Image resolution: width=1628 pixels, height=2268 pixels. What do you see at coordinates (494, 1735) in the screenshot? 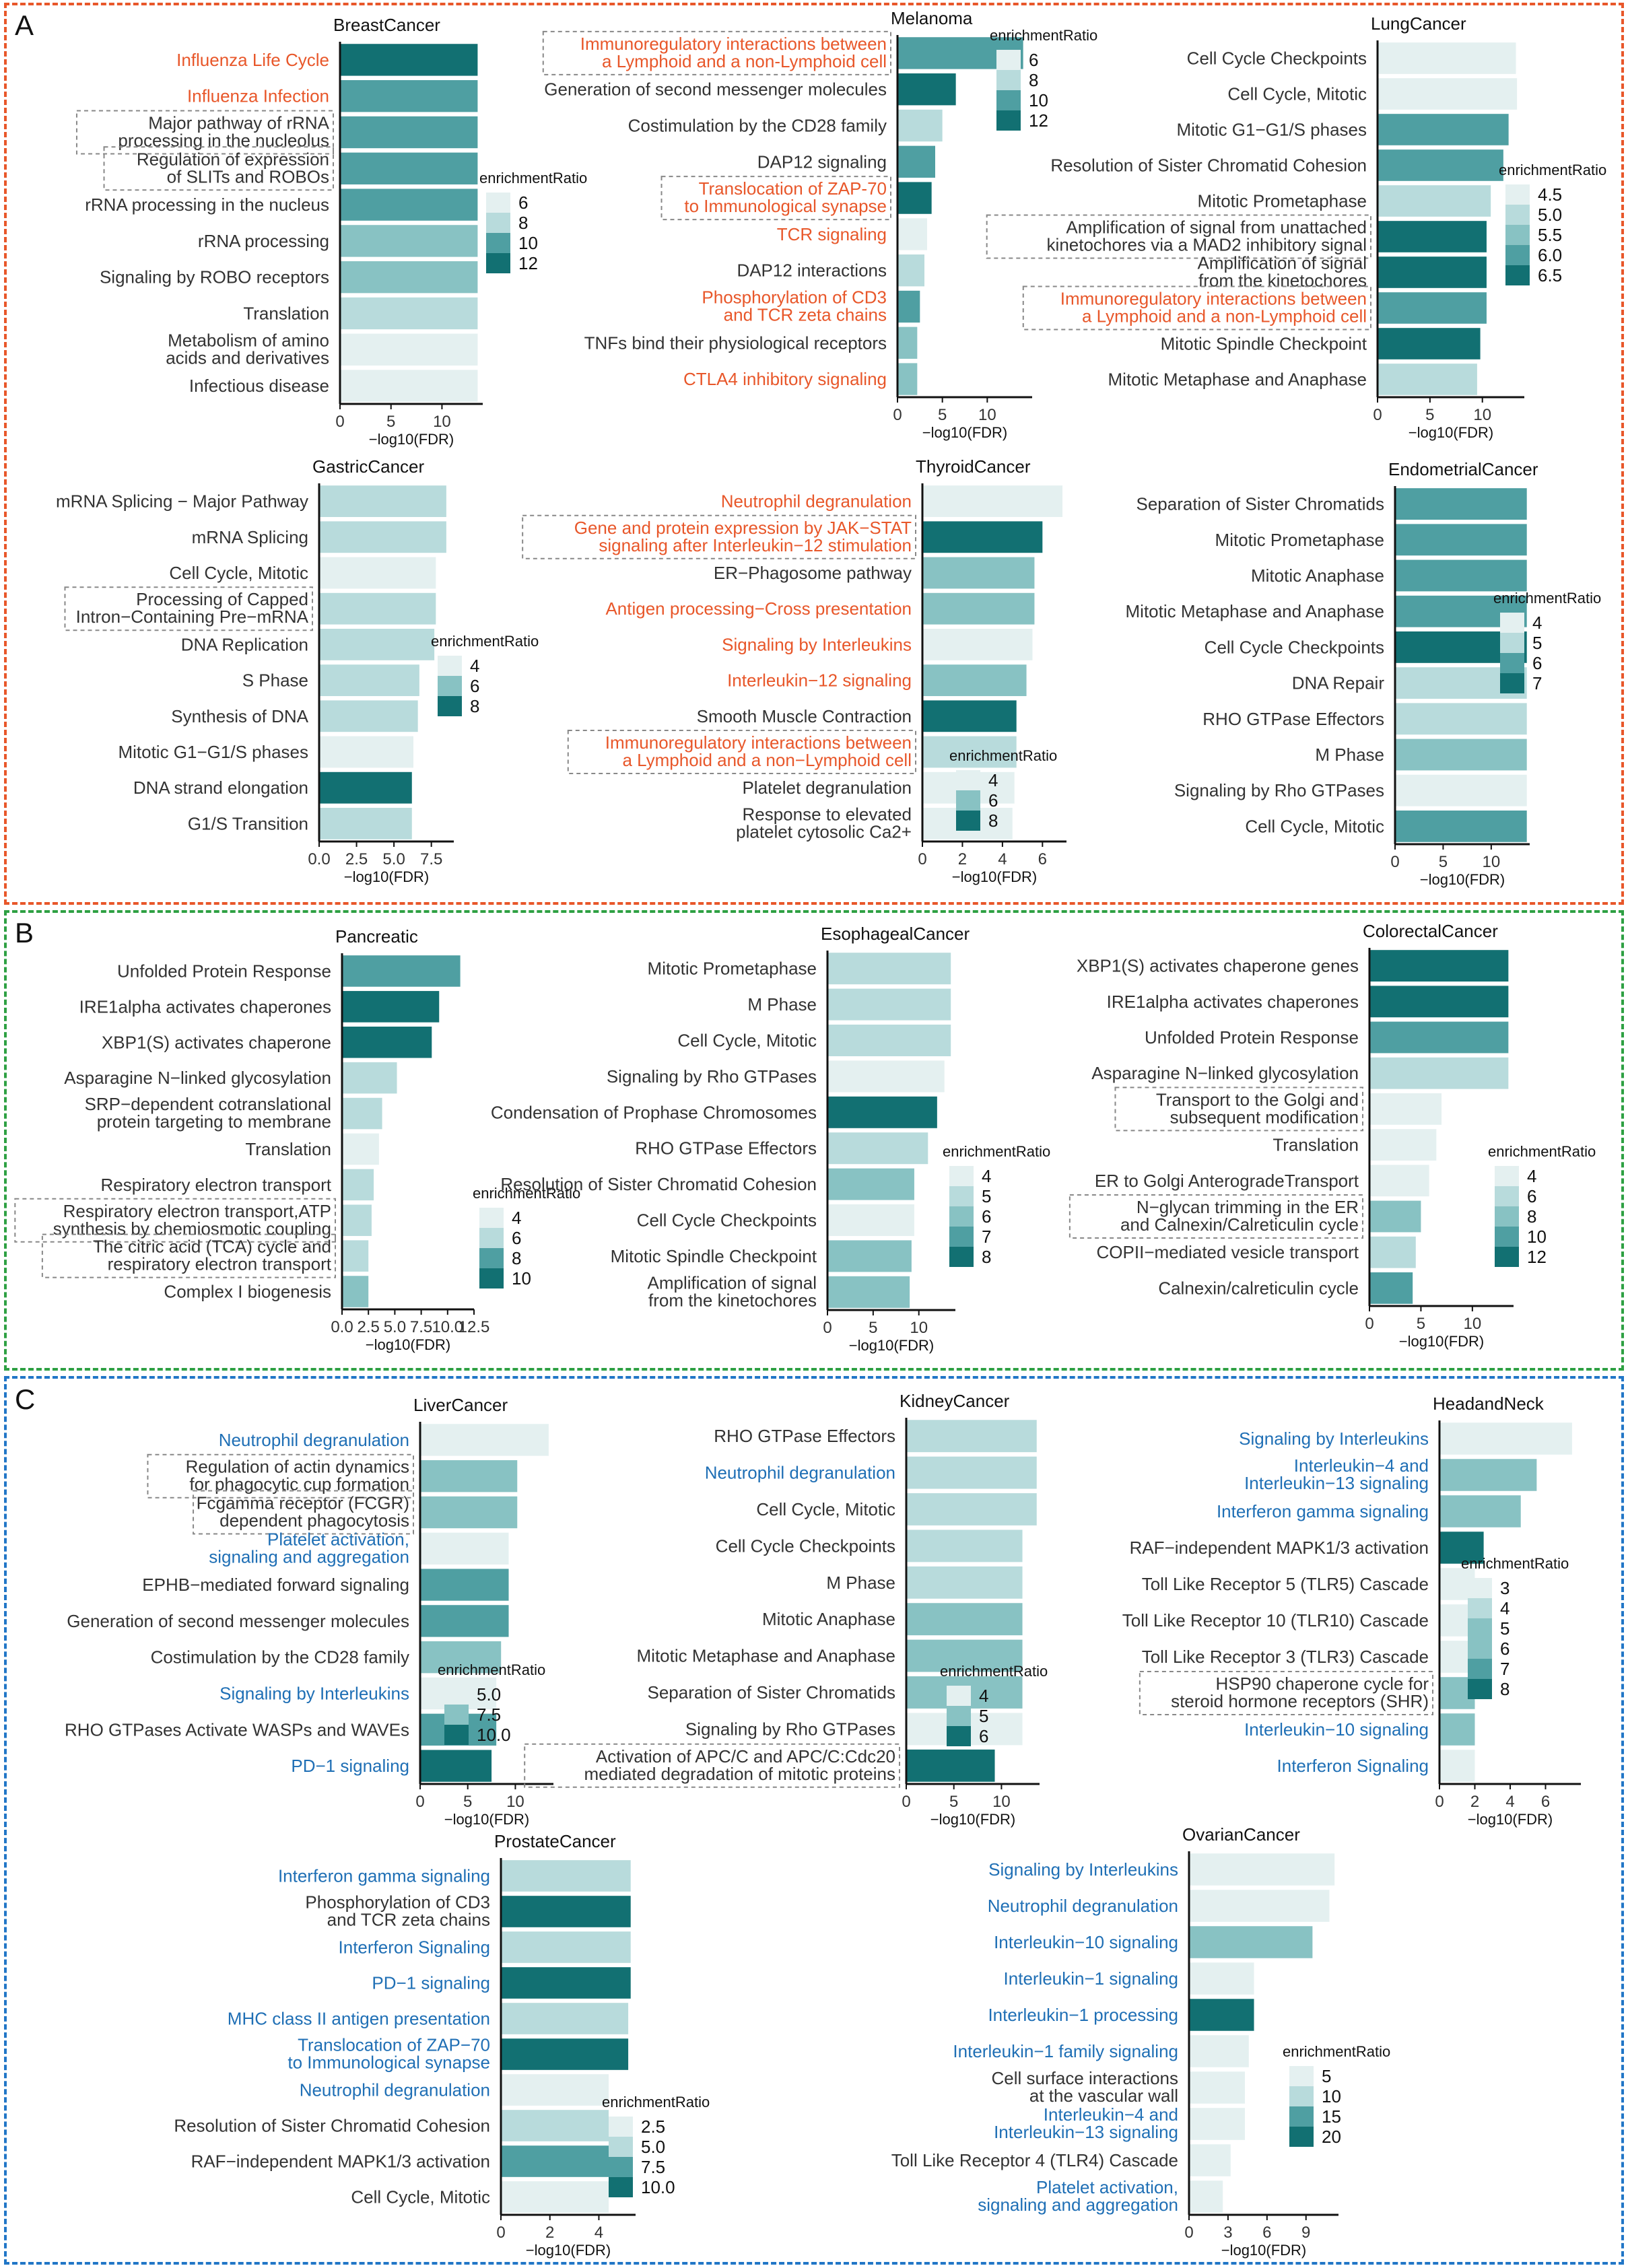
I see `legend-label: 10.0` at bounding box center [494, 1735].